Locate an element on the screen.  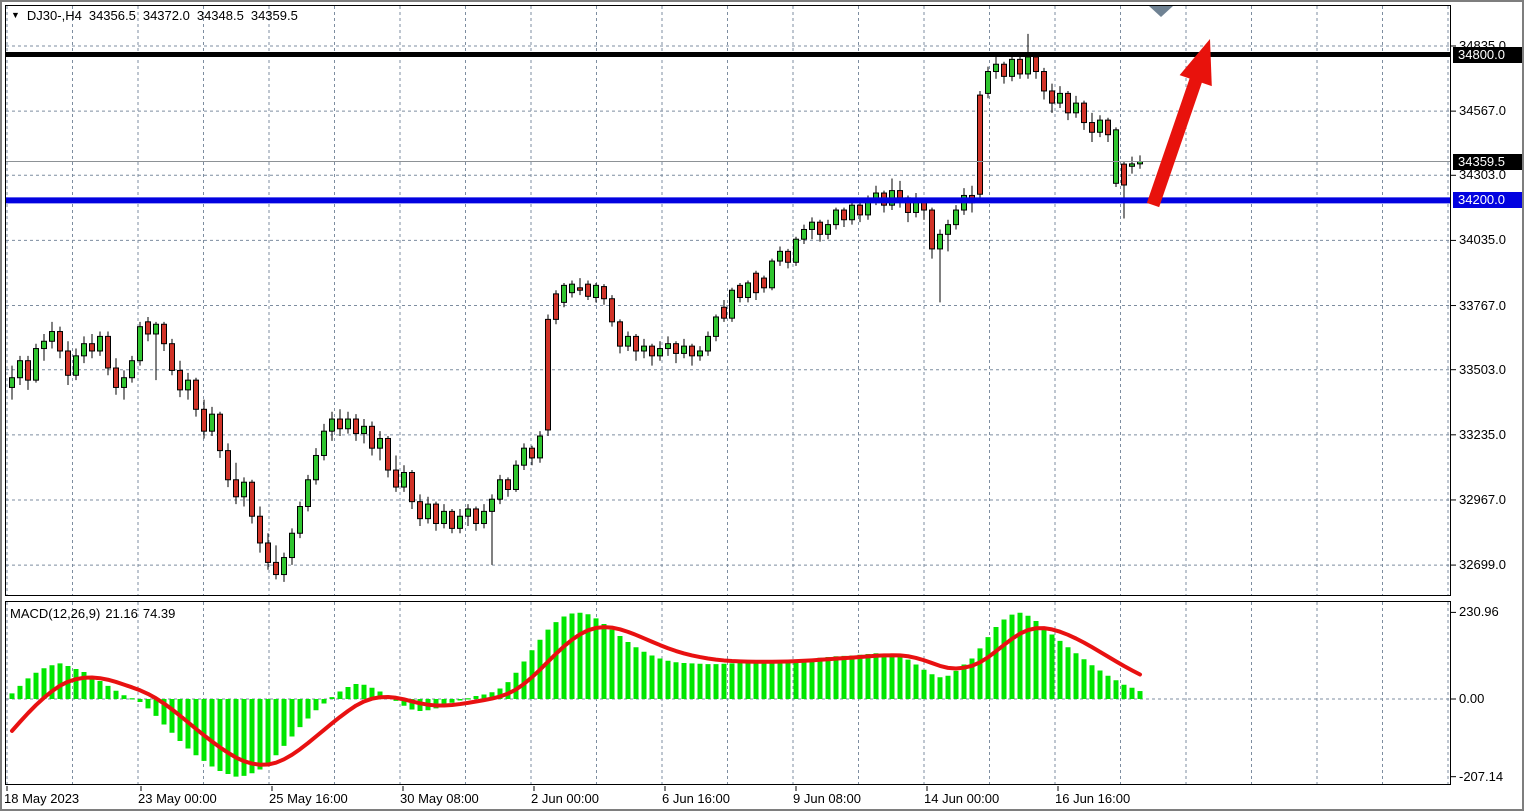
quote-high: 34372.0 is located at coordinates (166, 15).